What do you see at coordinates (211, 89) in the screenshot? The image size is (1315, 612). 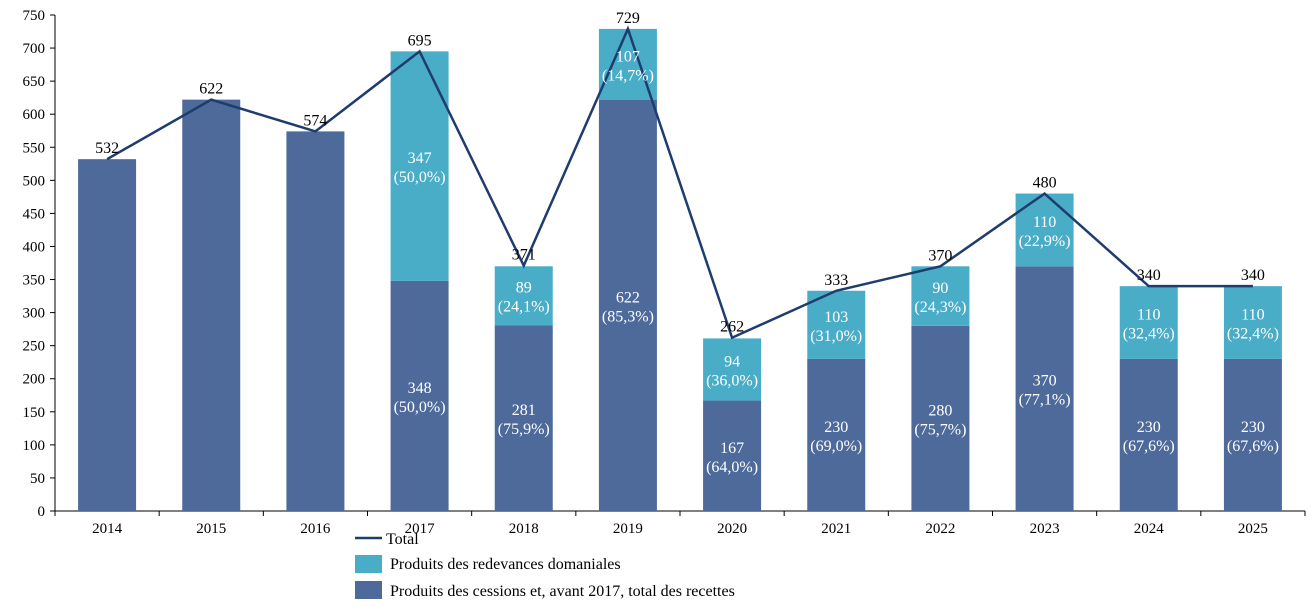 I see `total-value-label: 622` at bounding box center [211, 89].